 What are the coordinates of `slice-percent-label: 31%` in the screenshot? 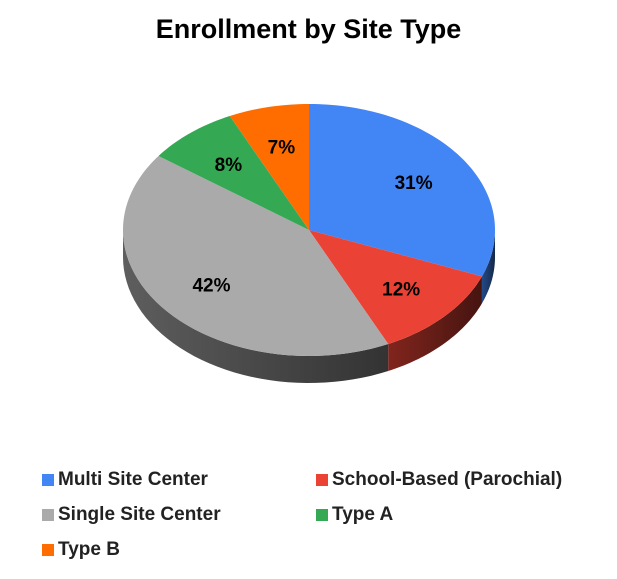 It's located at (414, 183).